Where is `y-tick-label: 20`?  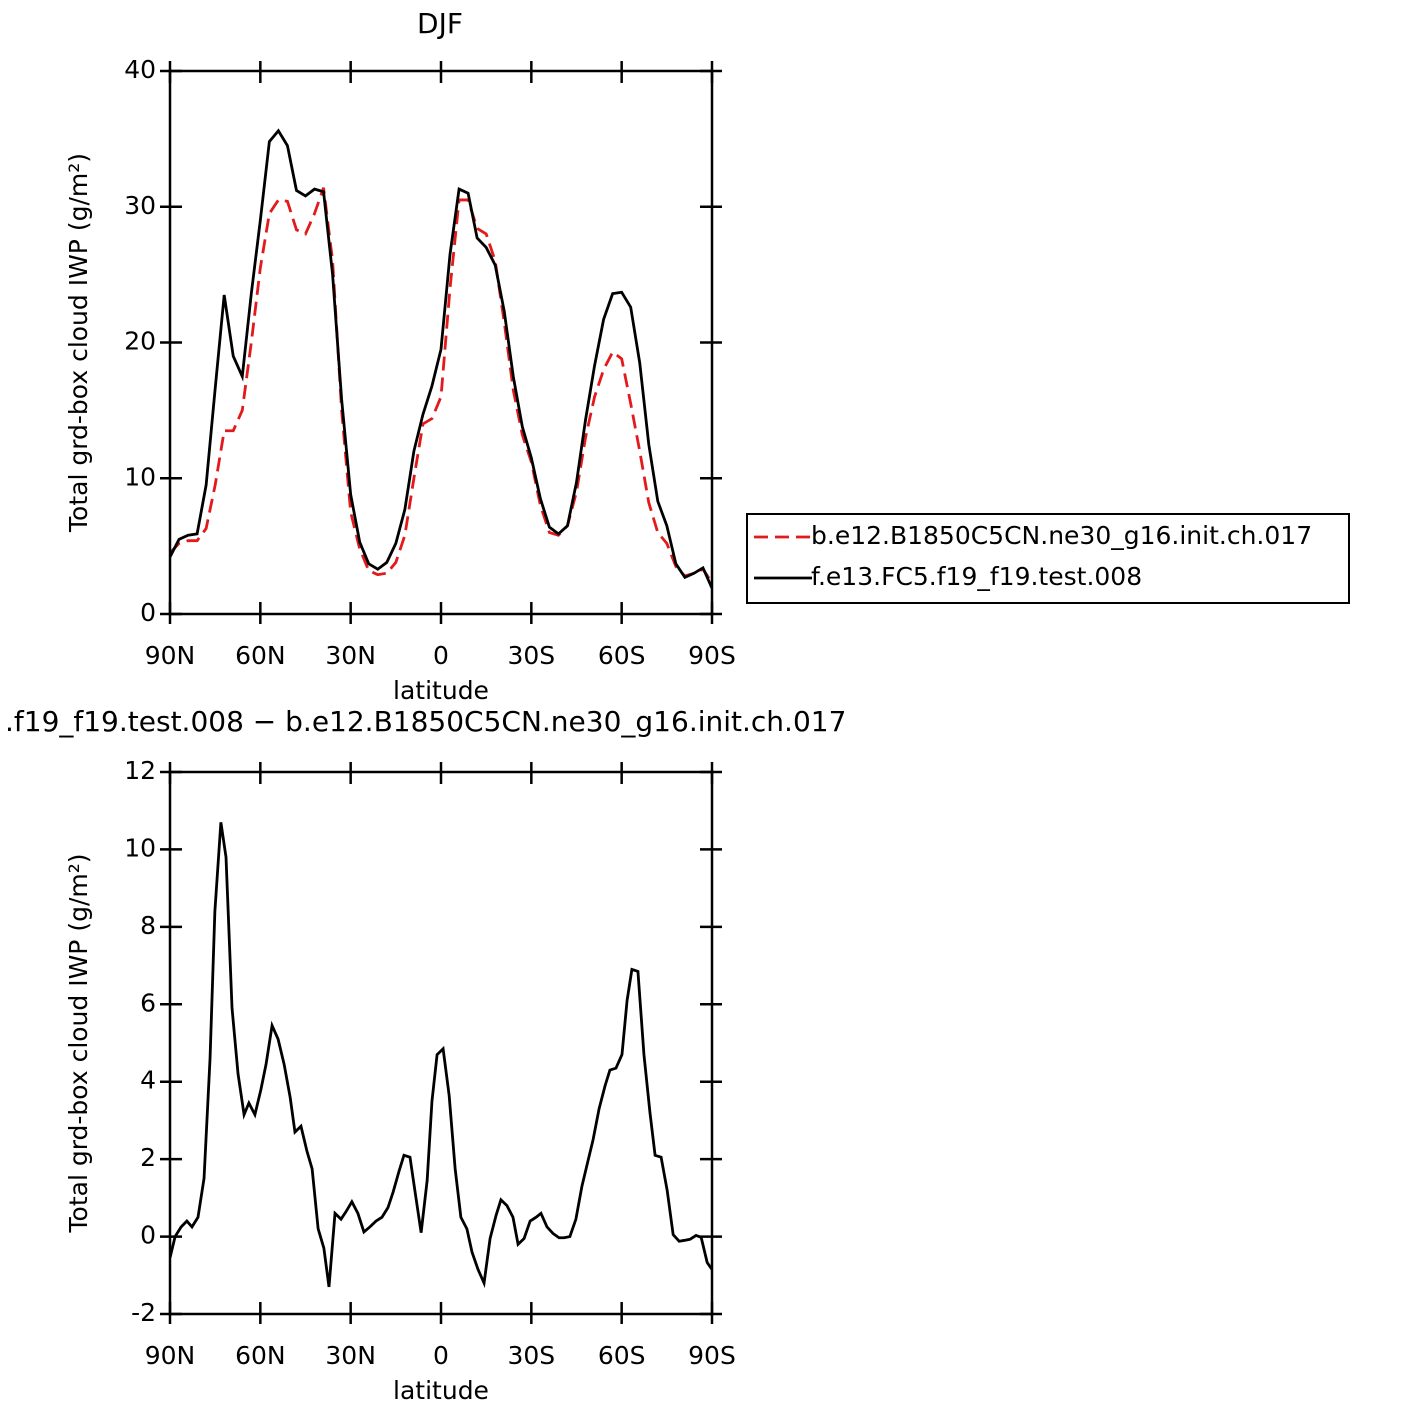
y-tick-label: 20 is located at coordinates (140, 341).